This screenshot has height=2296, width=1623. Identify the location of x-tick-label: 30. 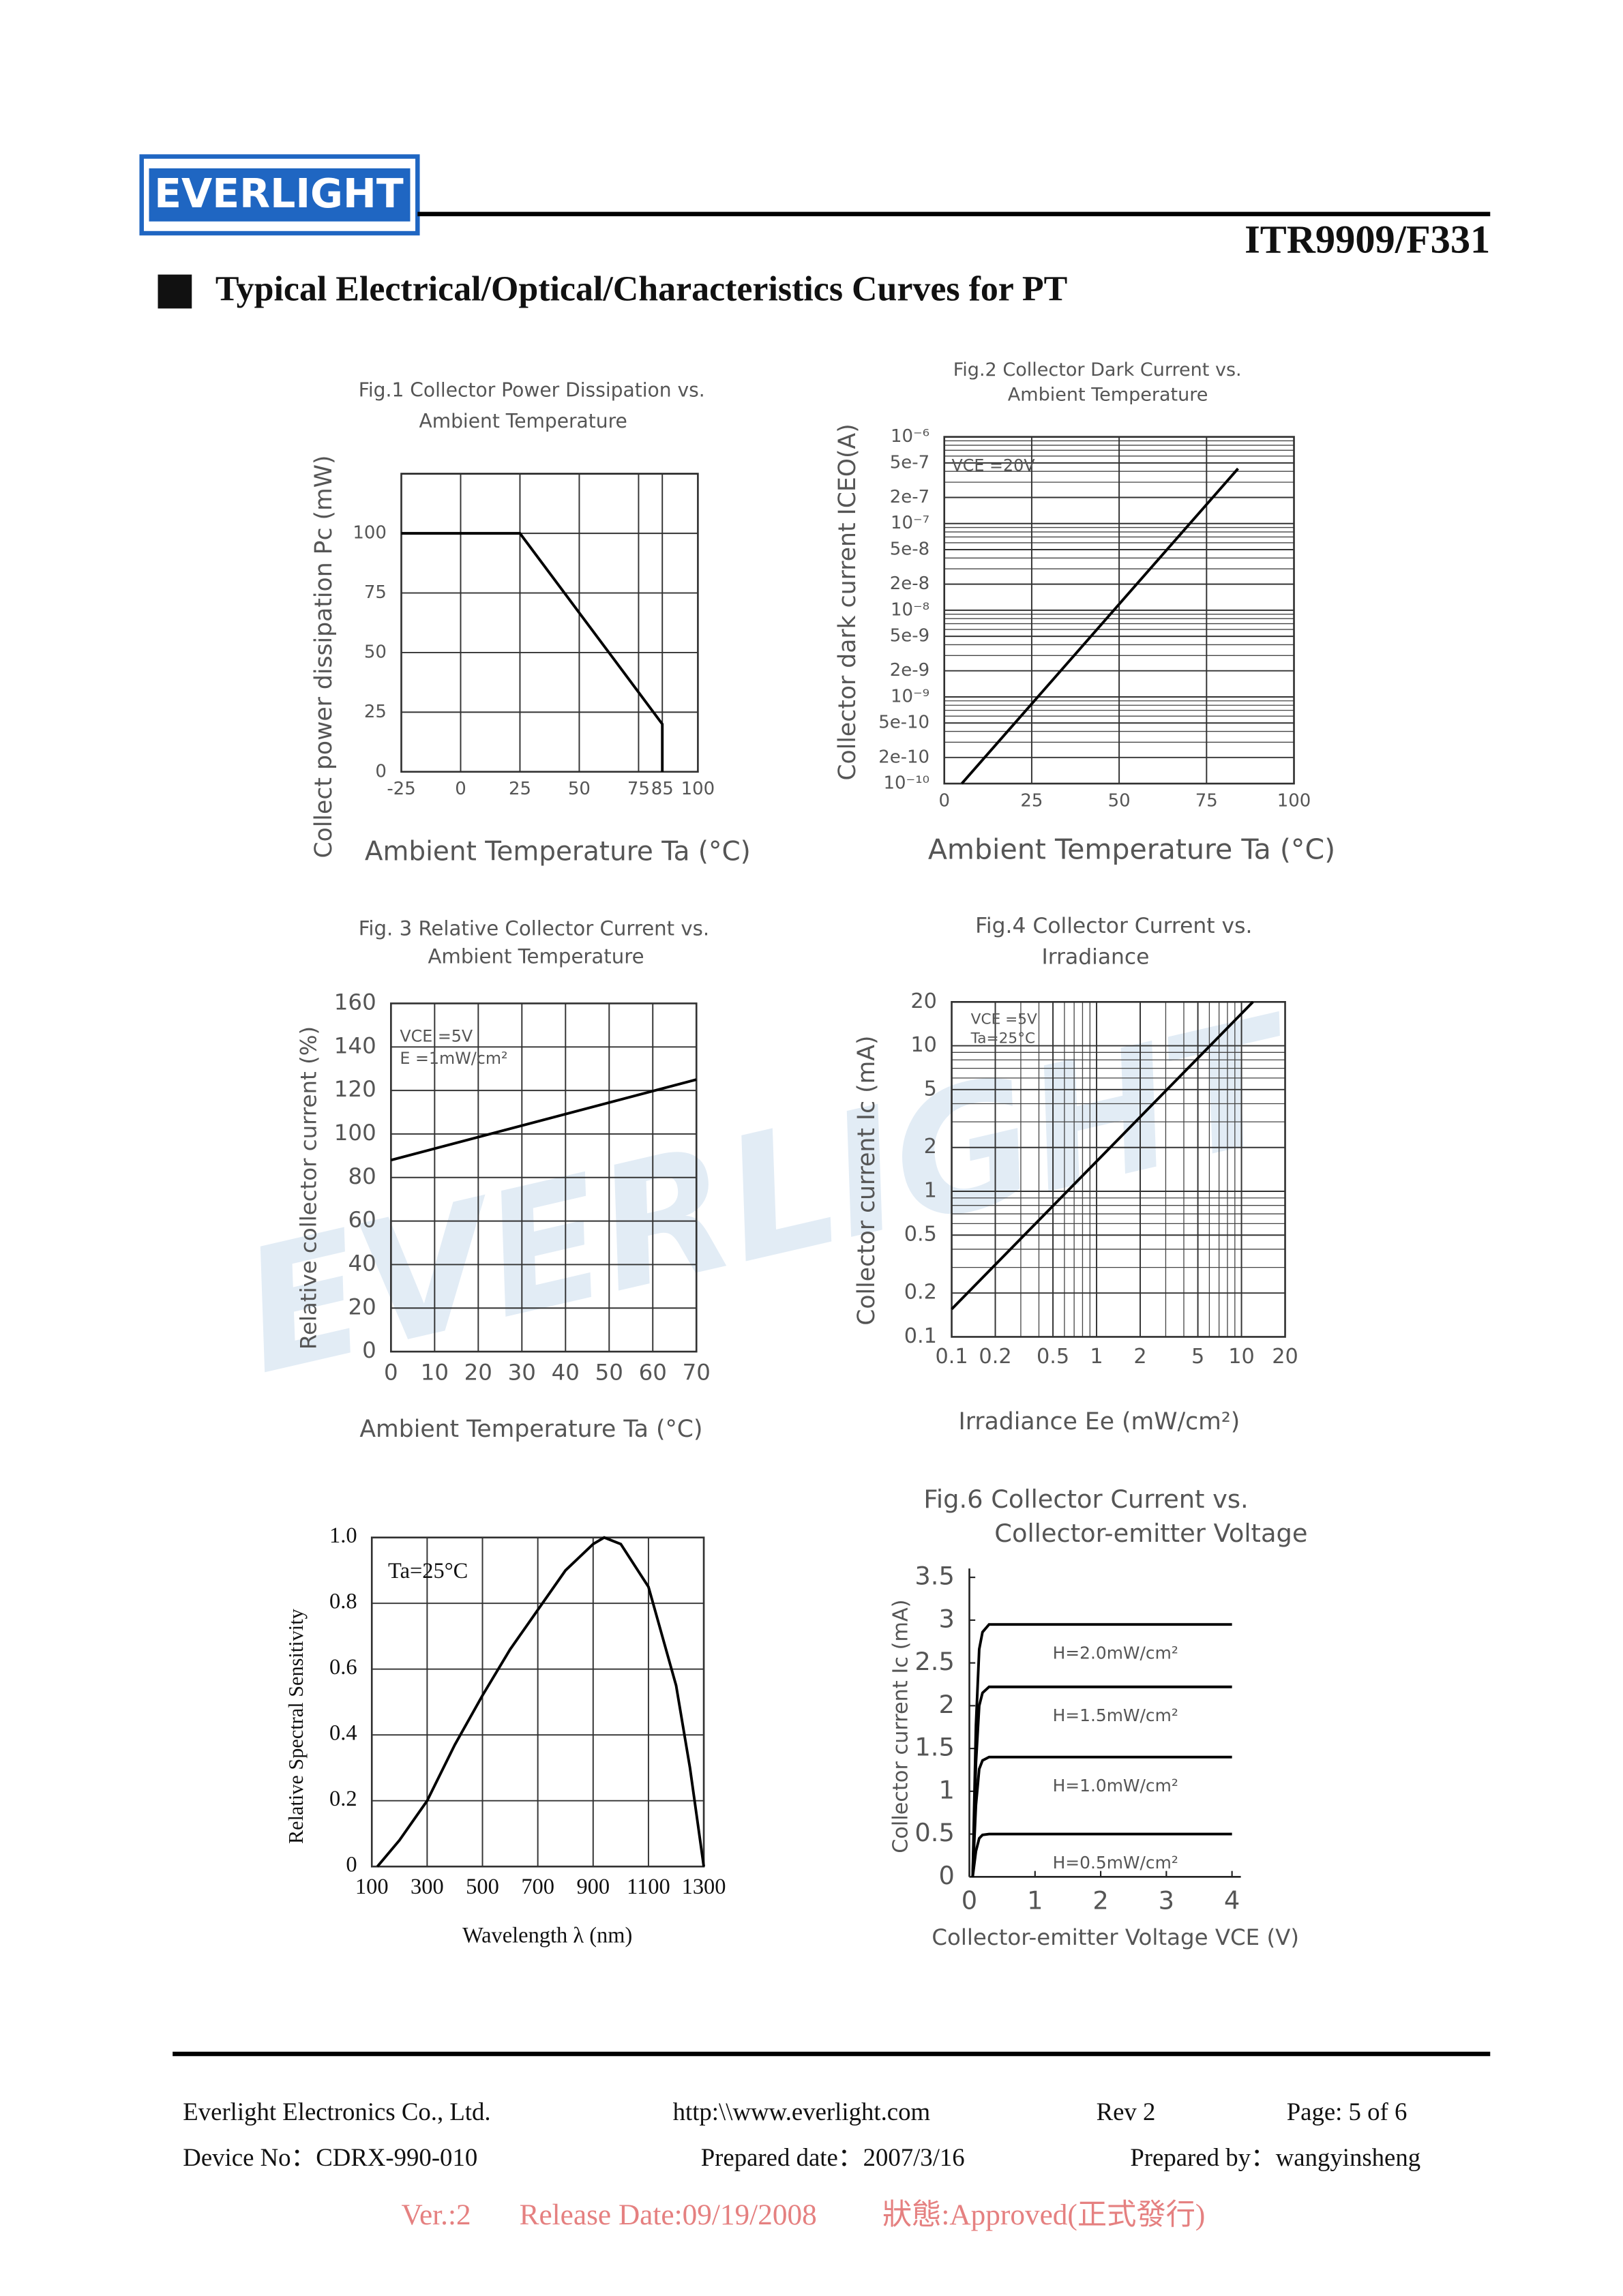
(522, 1373).